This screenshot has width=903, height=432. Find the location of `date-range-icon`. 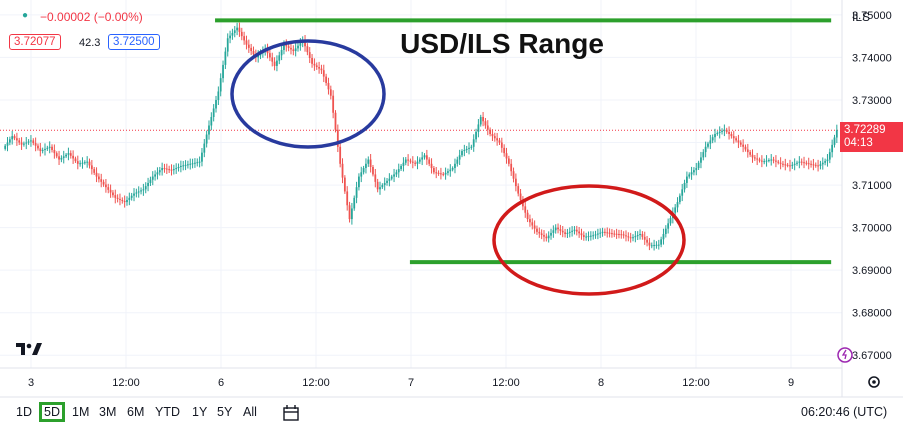

date-range-icon is located at coordinates (291, 413).